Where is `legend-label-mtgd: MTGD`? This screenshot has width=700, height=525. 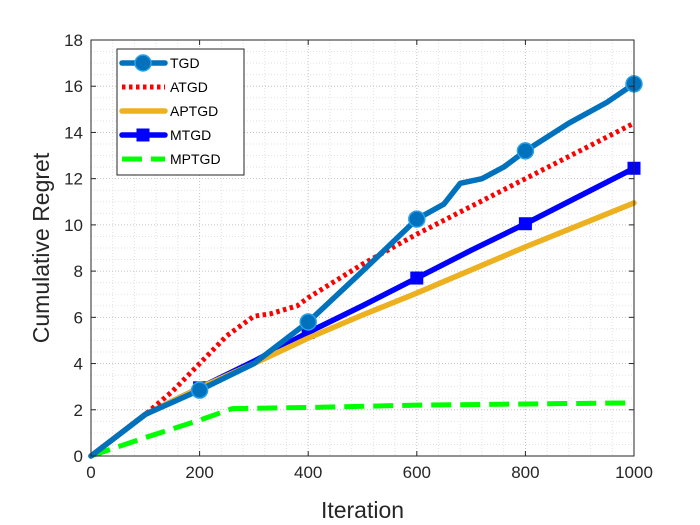
legend-label-mtgd: MTGD is located at coordinates (190, 135).